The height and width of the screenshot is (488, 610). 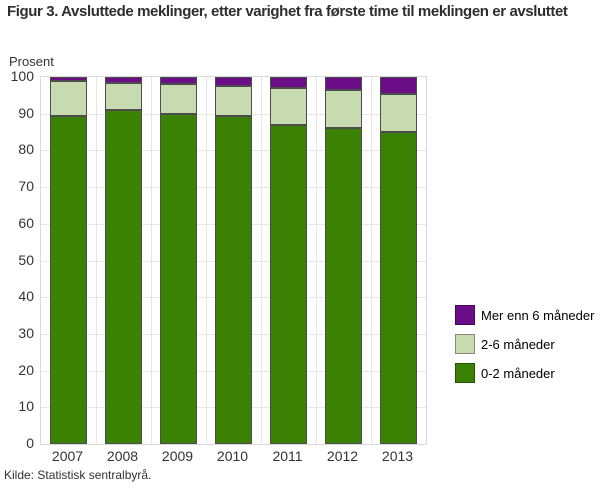 I want to click on legend-item: Mer enn 6 måneder, so click(x=524, y=315).